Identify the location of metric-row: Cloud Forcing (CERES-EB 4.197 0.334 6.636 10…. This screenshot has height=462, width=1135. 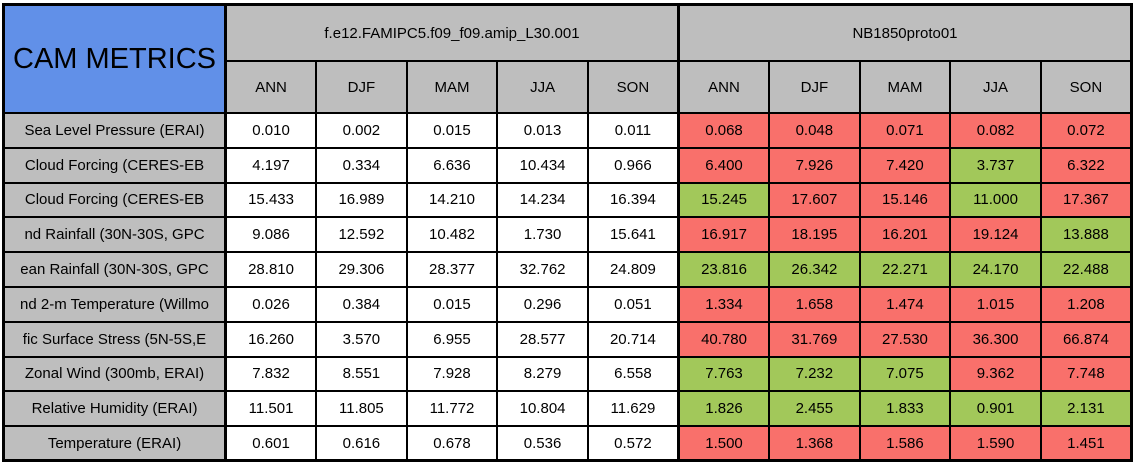
(567, 165).